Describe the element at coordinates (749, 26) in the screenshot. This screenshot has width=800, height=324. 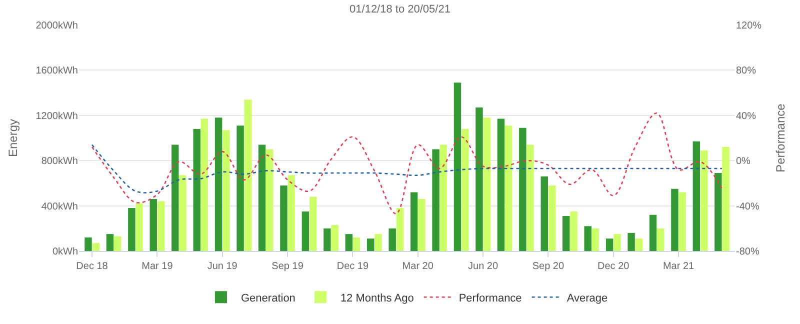
I see `y2-tick-label: 120%` at that location.